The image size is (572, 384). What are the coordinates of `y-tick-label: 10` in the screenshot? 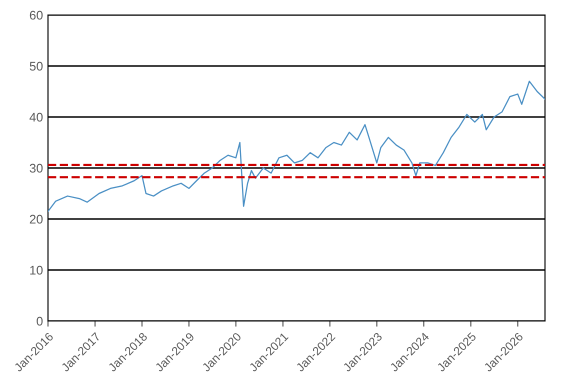 It's located at (36, 270).